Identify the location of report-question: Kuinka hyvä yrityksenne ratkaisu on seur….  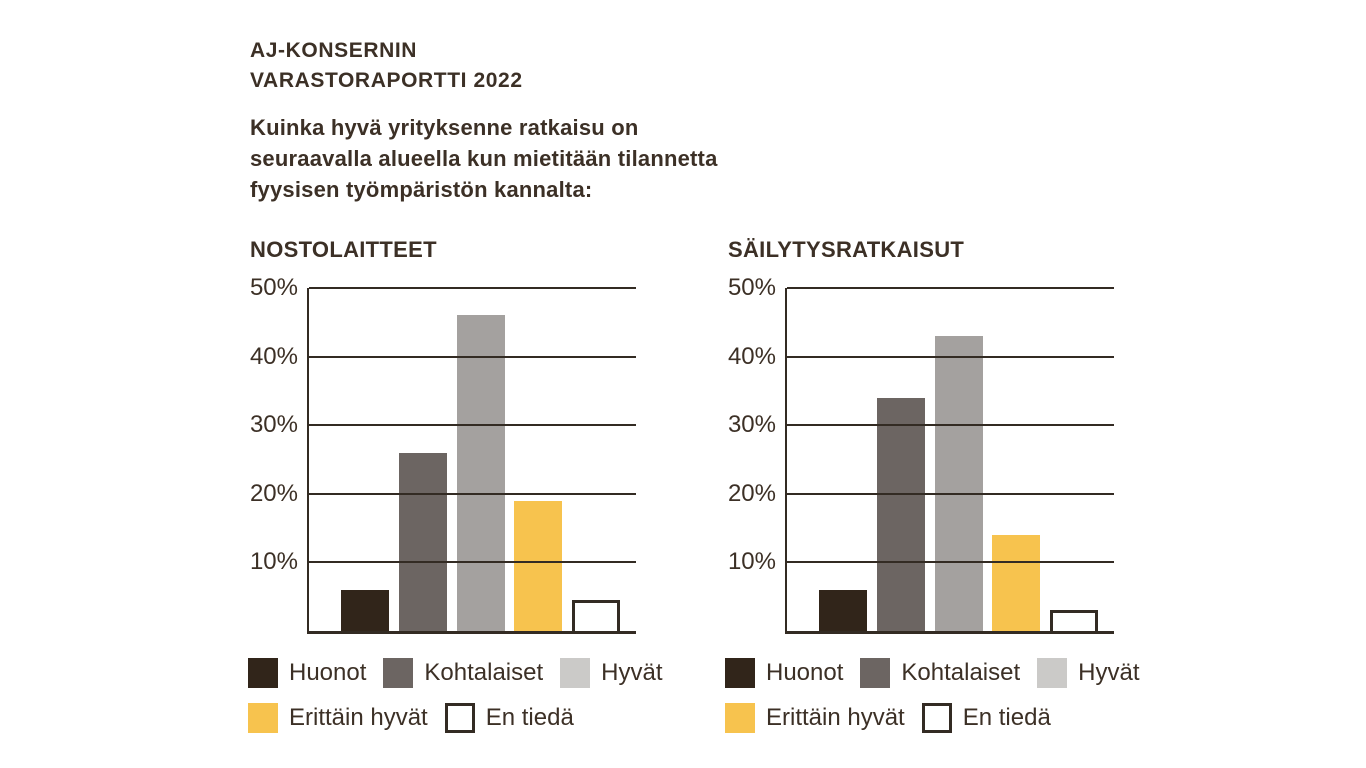
(484, 158).